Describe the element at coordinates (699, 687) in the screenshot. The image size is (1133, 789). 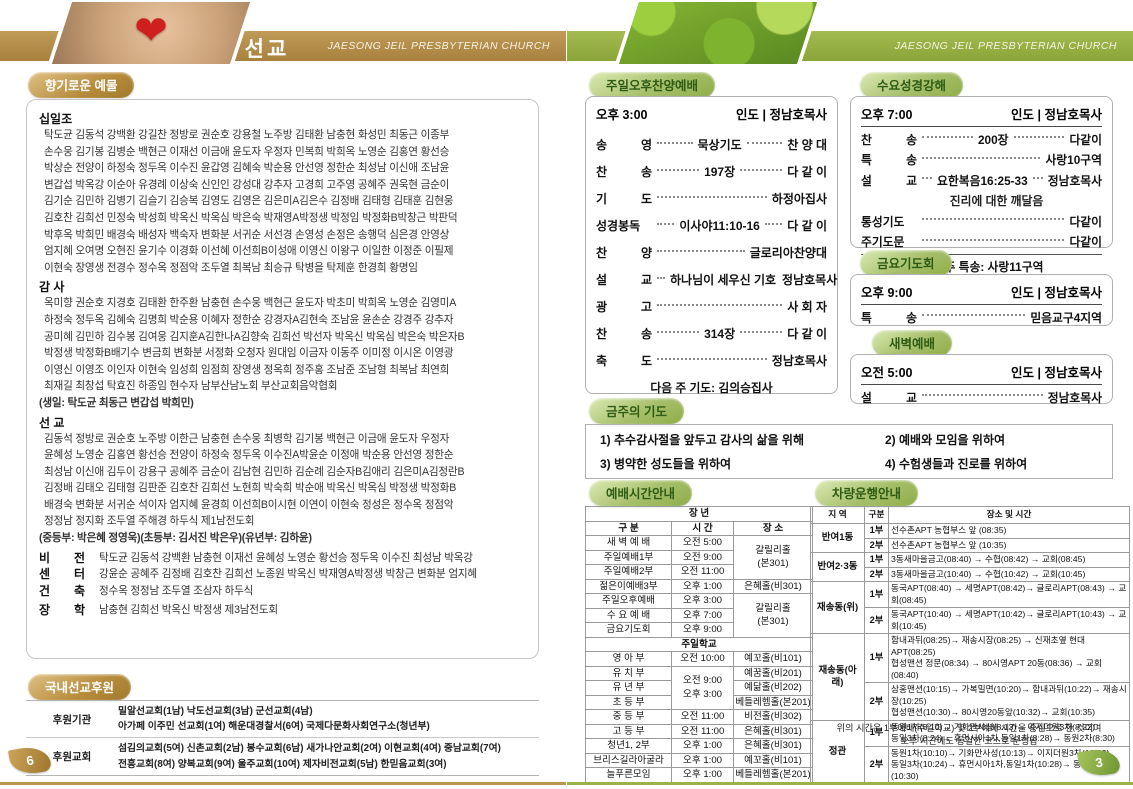
I see `table-row: 유 치 부 오전 9:00 오후 3:00 예꿈홀(비201)` at that location.